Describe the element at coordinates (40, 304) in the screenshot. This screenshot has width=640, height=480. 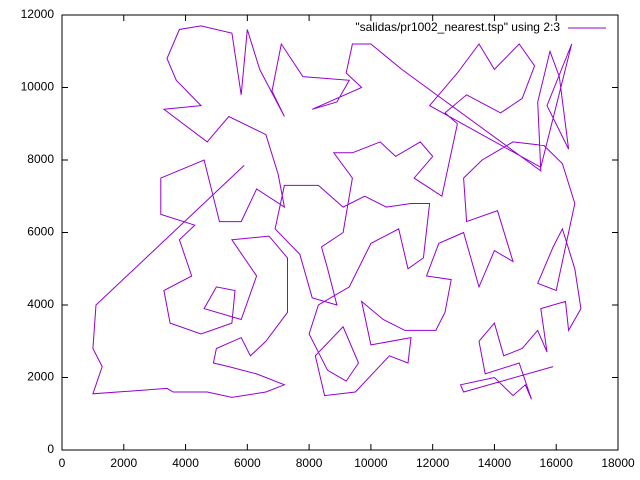
I see `y-tick-label: 4000` at that location.